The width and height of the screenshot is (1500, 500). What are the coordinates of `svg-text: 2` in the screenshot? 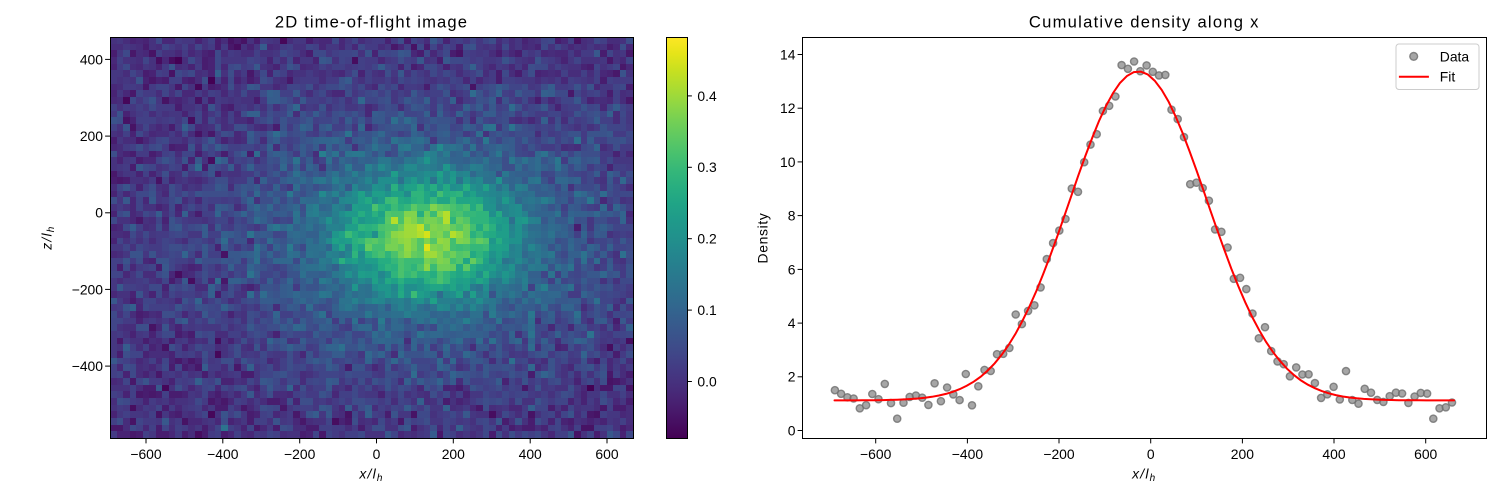 It's located at (792, 377).